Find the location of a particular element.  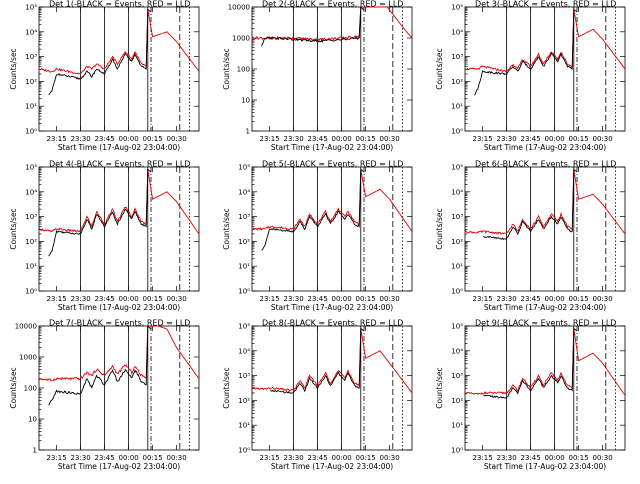

y-tick-label: 1000 is located at coordinates (28, 358).